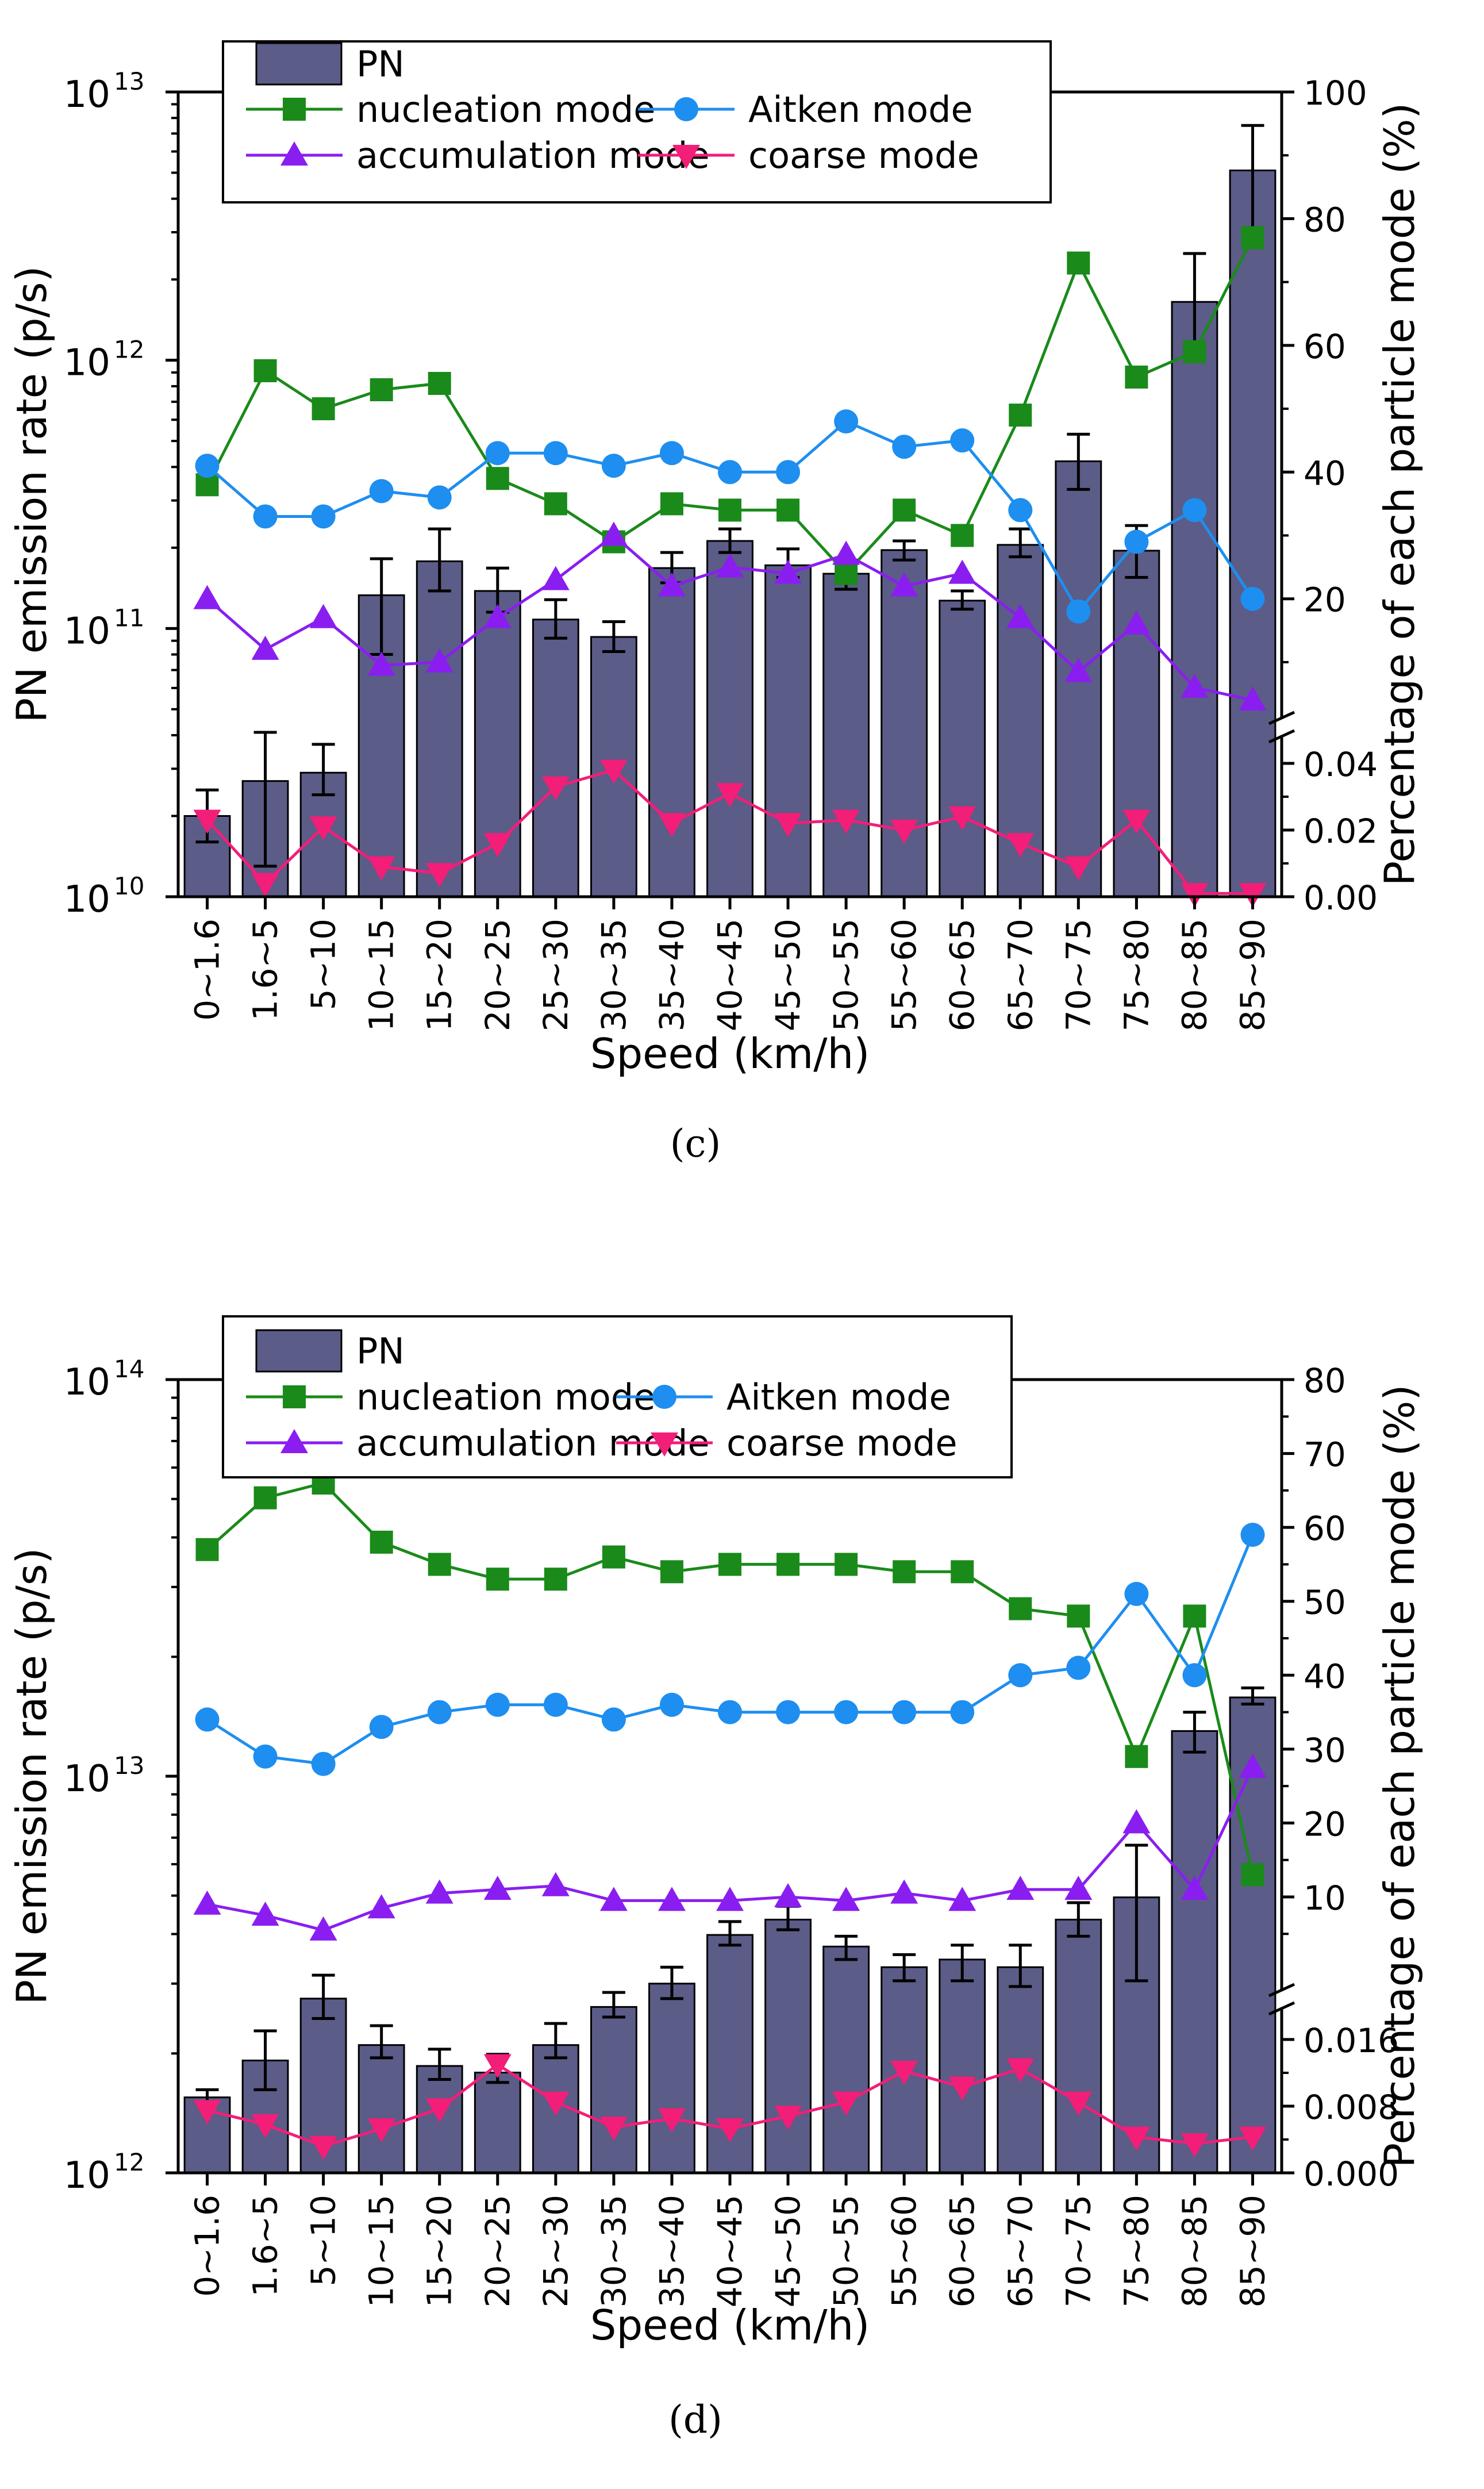 Image resolution: width=1484 pixels, height=2489 pixels. What do you see at coordinates (962, 975) in the screenshot?
I see `x-tick-label-60~65: 60~65` at bounding box center [962, 975].